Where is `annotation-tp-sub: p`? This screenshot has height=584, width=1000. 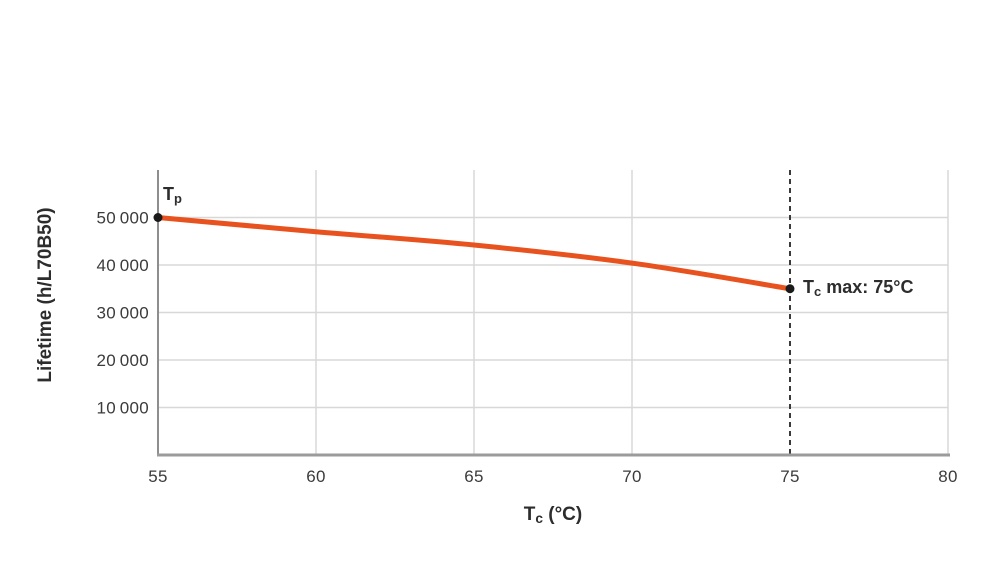
annotation-tp-sub: p is located at coordinates (178, 198).